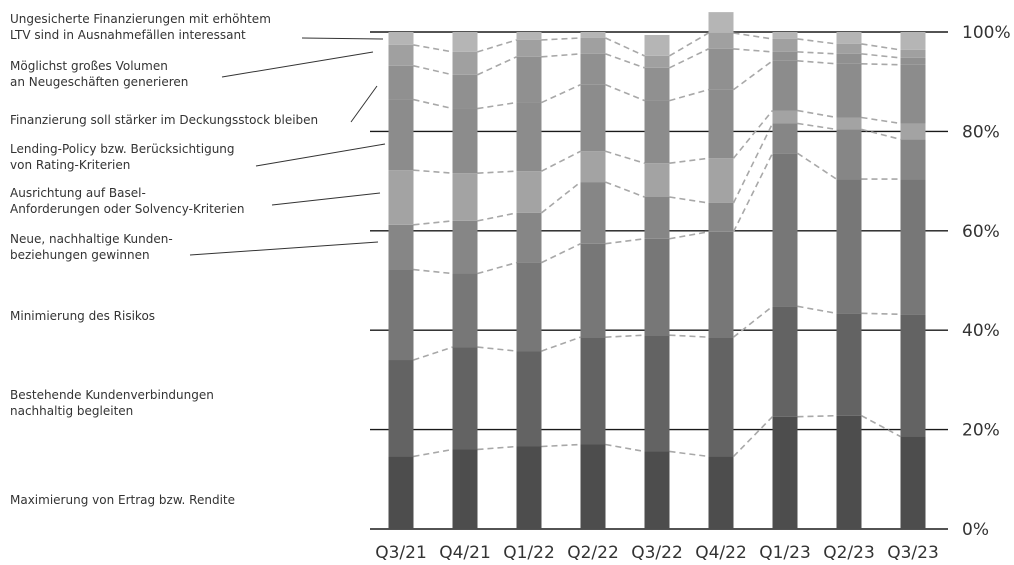 This screenshot has height=565, width=1014. I want to click on x-tick-label: Q1/22, so click(529, 553).